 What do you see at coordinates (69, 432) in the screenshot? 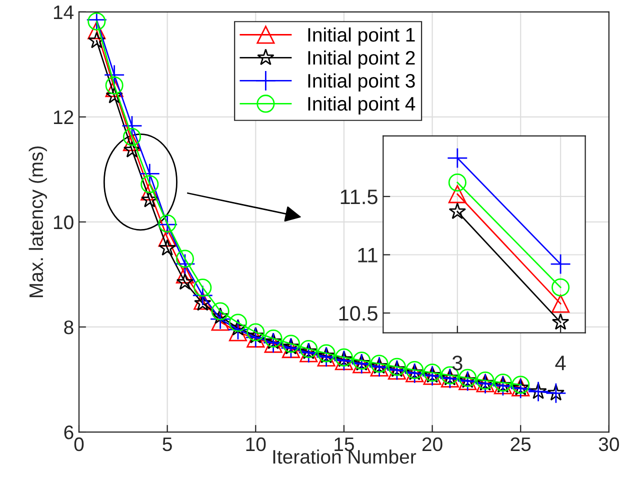
I see `y-tick-label: 6` at bounding box center [69, 432].